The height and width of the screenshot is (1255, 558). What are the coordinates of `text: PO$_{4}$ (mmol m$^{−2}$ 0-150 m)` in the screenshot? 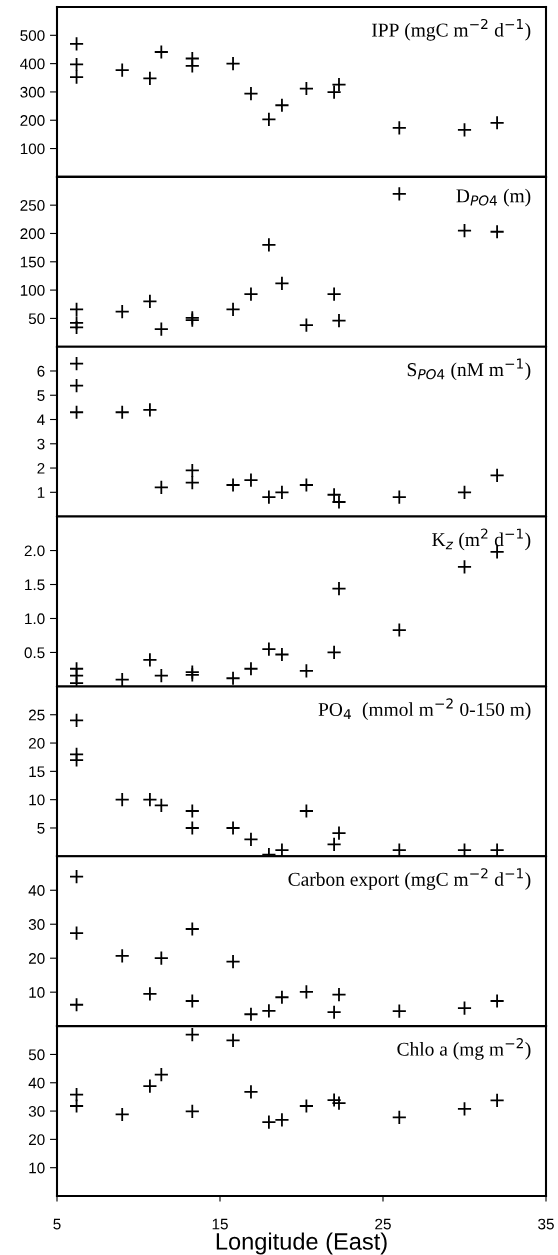 It's located at (424, 709).